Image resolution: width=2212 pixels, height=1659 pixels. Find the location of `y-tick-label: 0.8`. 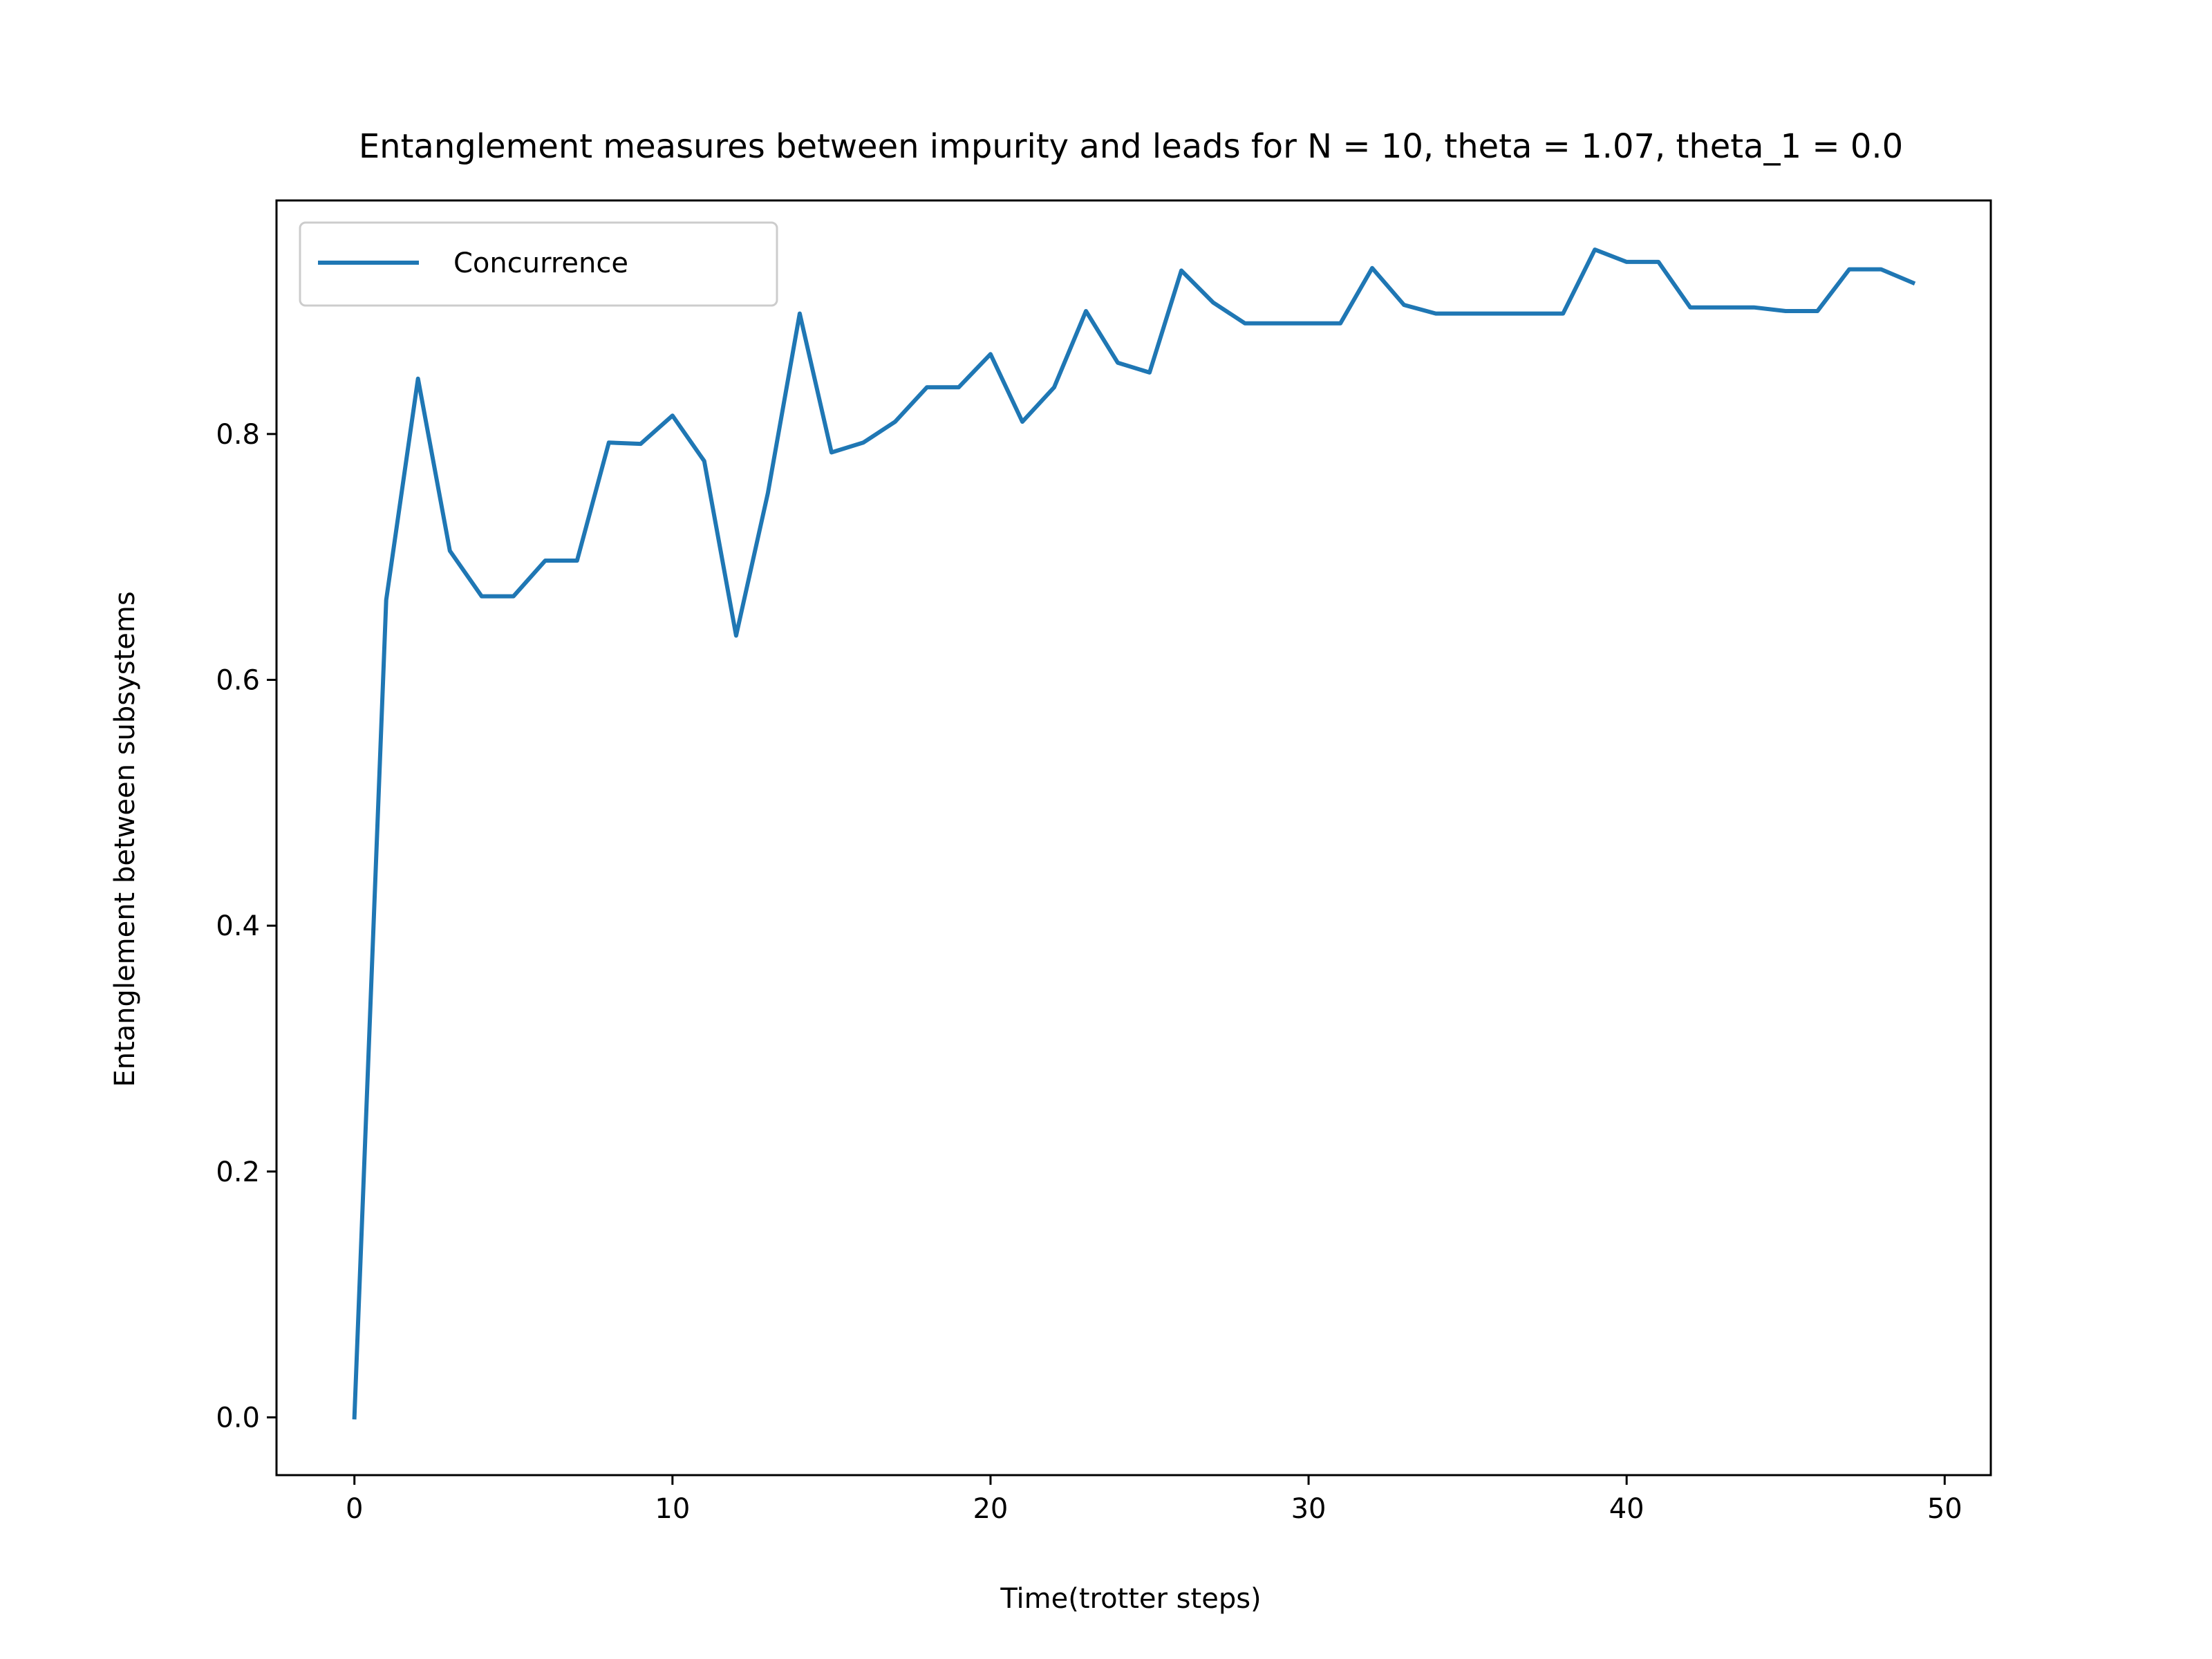

y-tick-label: 0.8 is located at coordinates (238, 435).